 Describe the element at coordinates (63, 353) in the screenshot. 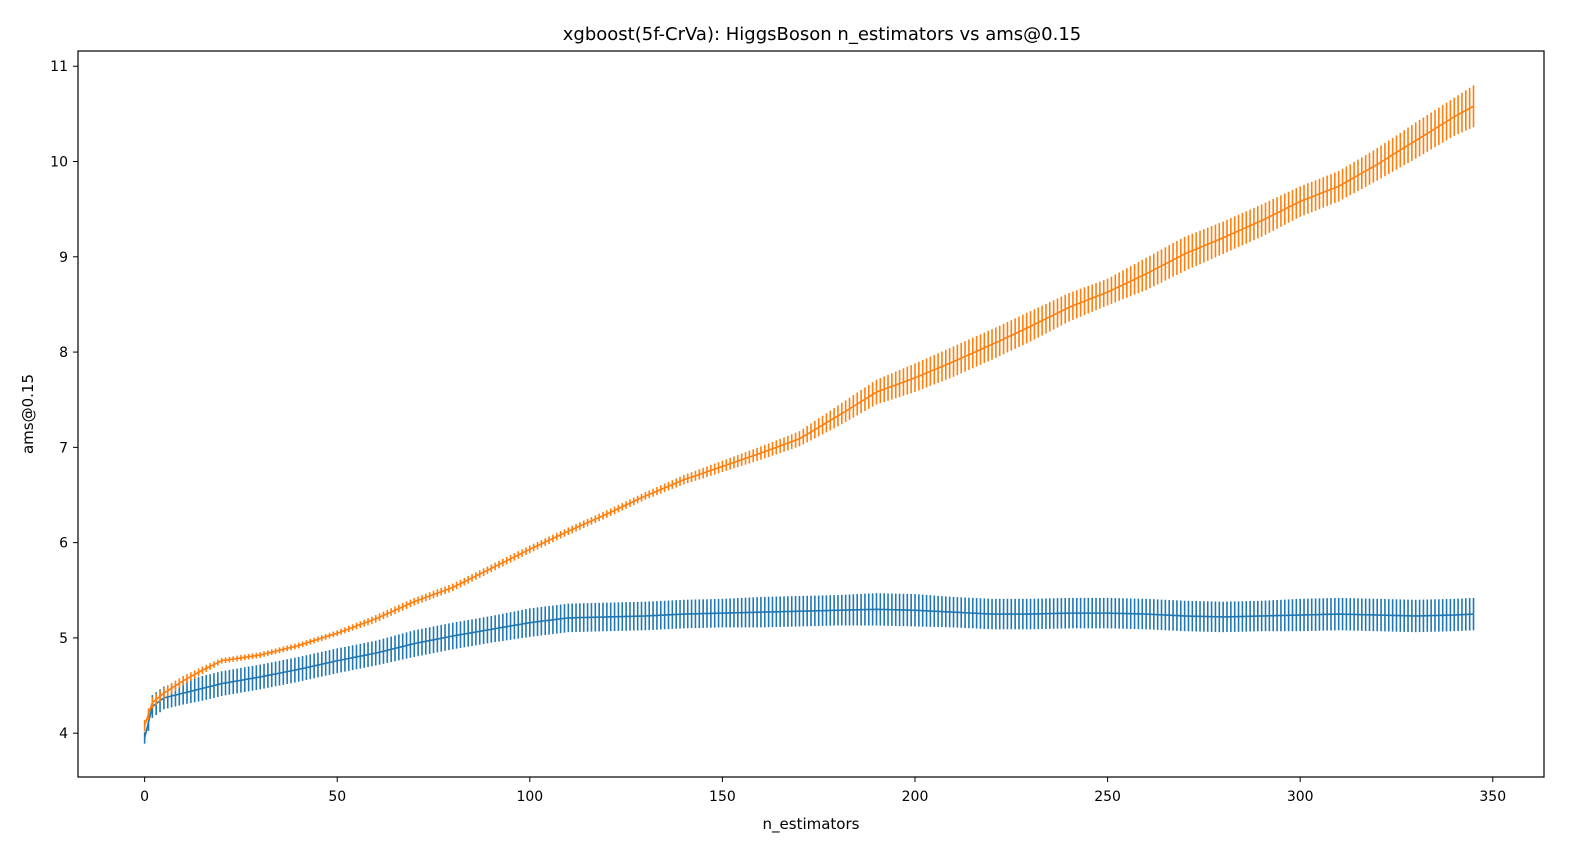

I see `y-tick-label: 8` at that location.